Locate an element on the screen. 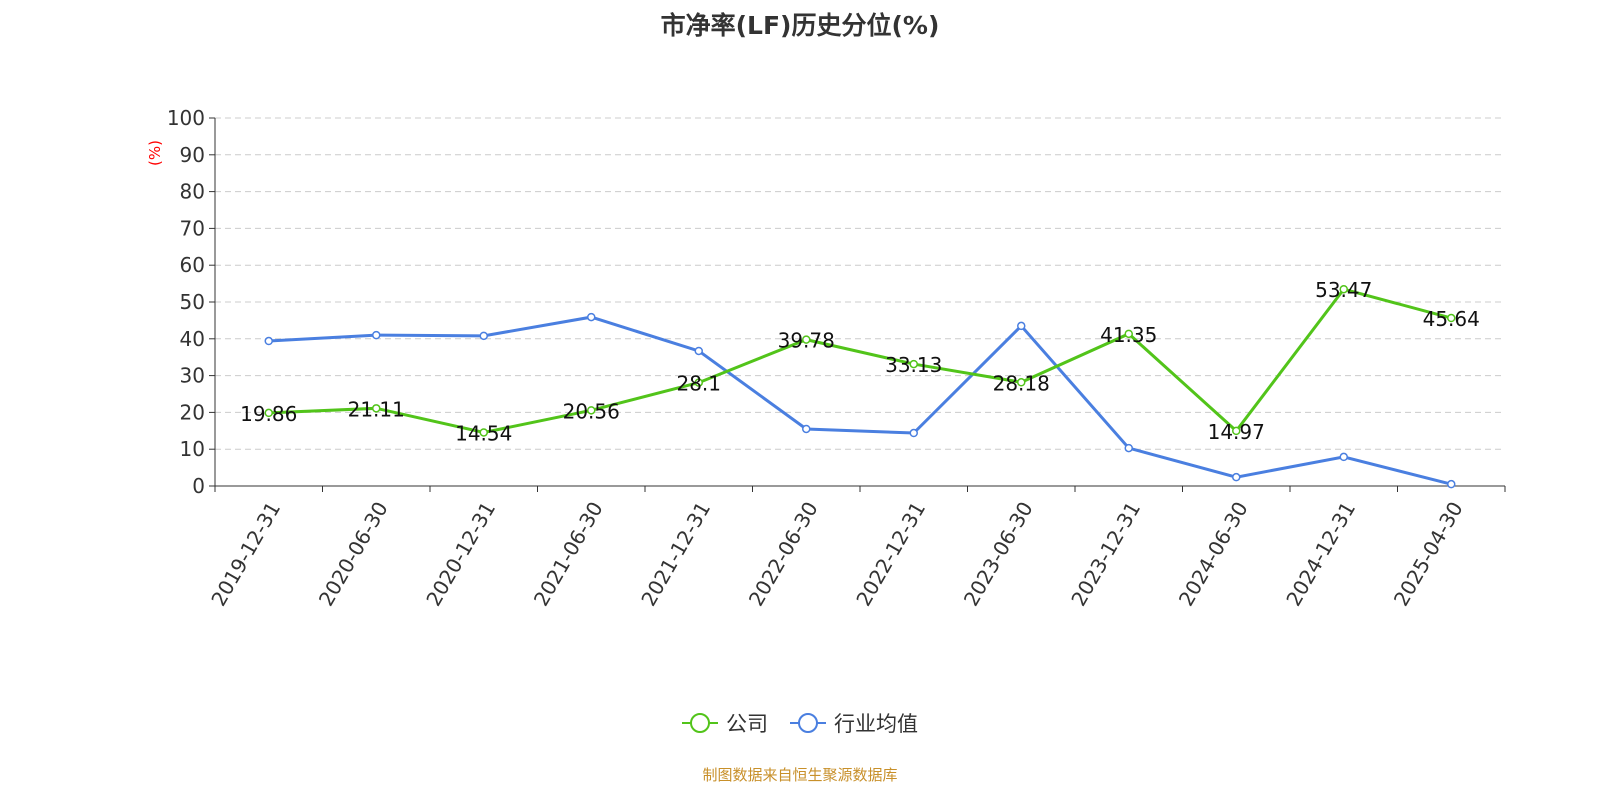  legend-item: 行业均值 is located at coordinates (854, 723).